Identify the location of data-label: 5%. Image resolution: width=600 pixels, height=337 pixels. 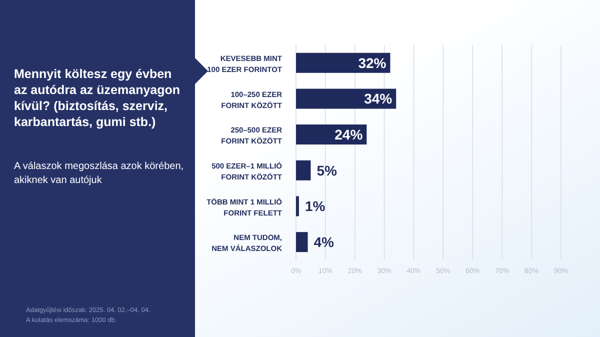
(327, 170).